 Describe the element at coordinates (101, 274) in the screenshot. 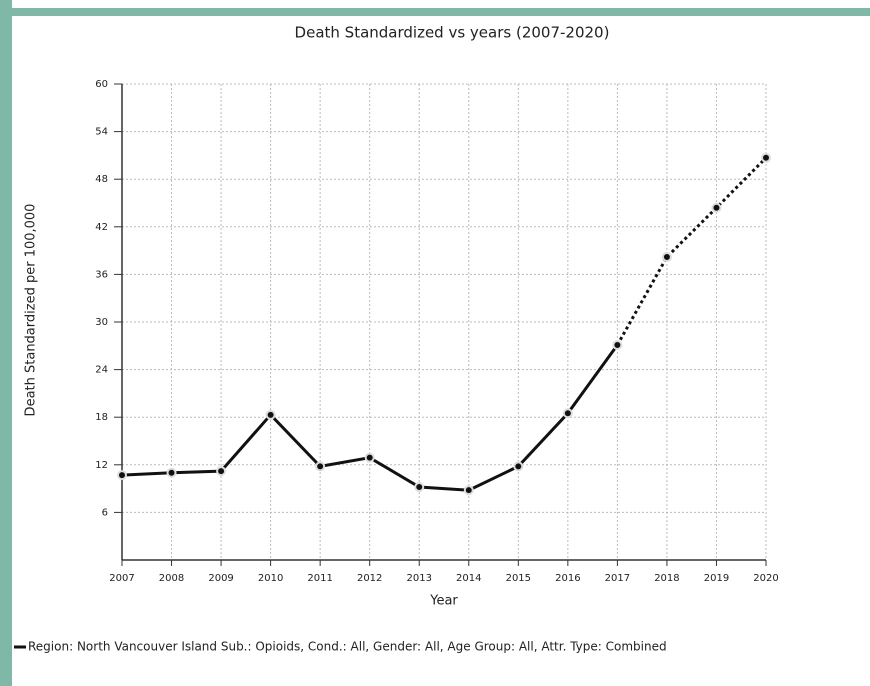

I see `y-tick-label: 36` at that location.